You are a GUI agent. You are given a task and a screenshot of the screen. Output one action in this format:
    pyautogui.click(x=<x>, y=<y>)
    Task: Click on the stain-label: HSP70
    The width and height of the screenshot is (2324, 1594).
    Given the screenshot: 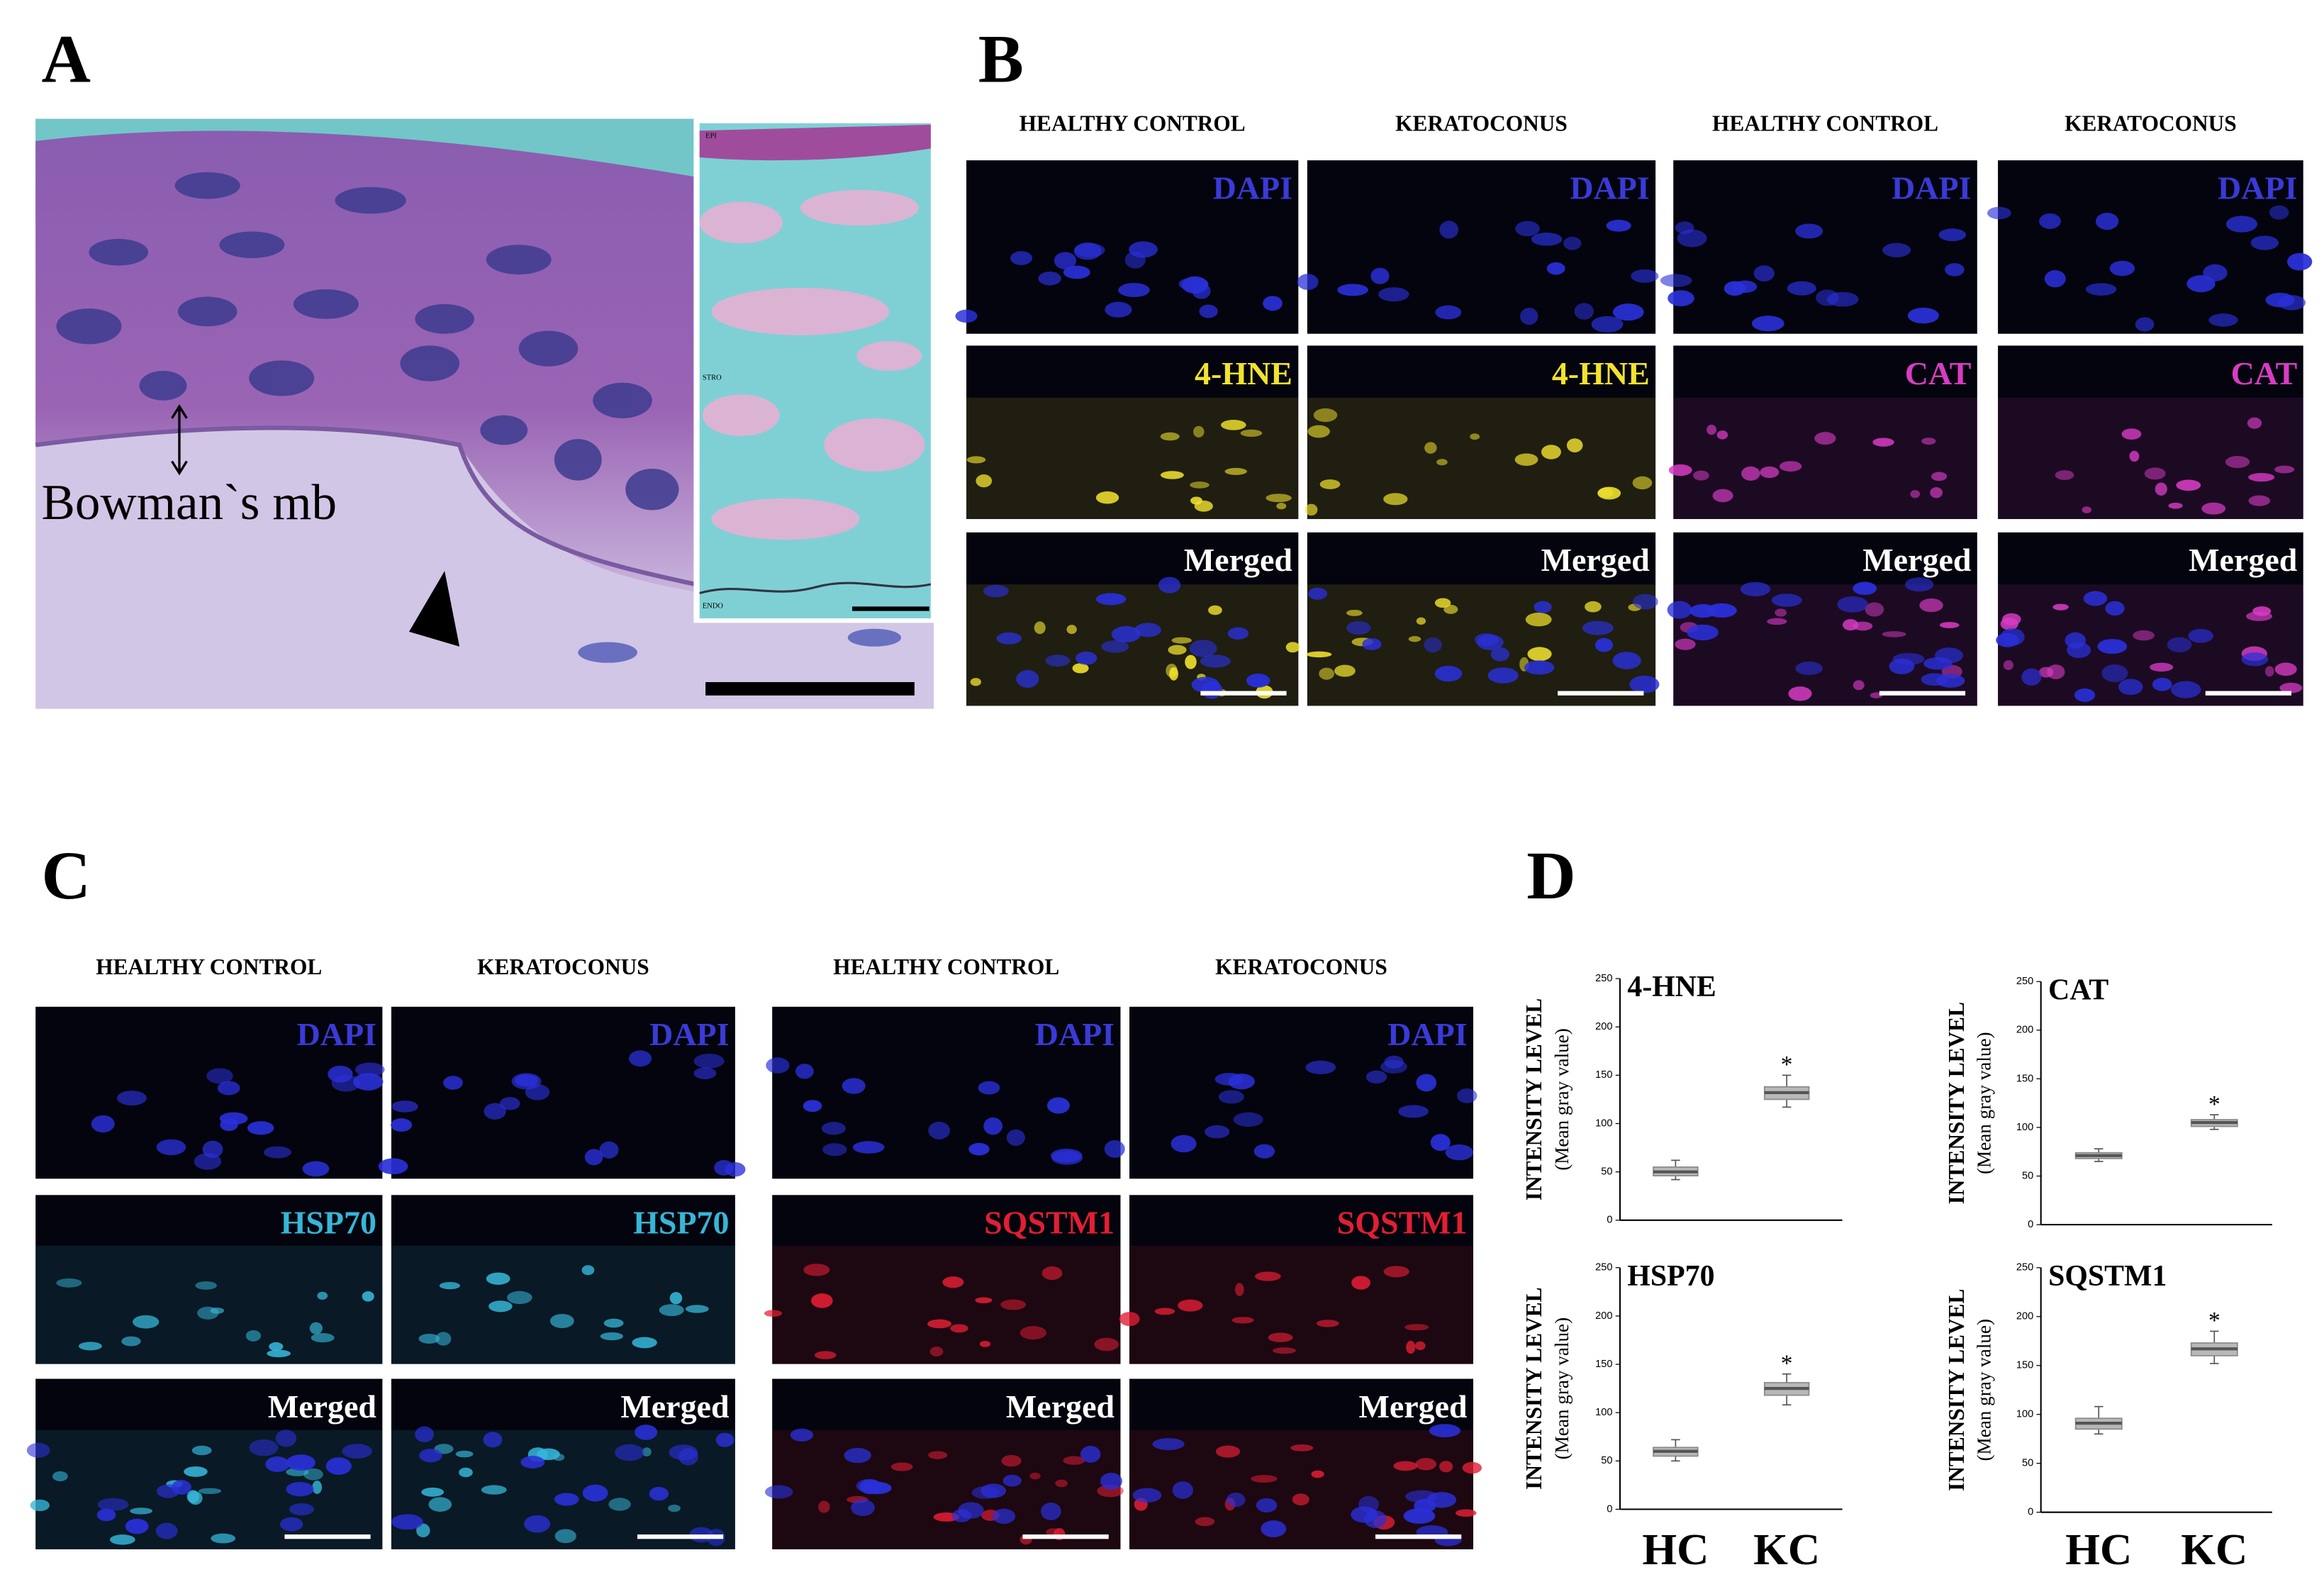 What is the action you would take?
    pyautogui.click(x=681, y=1223)
    